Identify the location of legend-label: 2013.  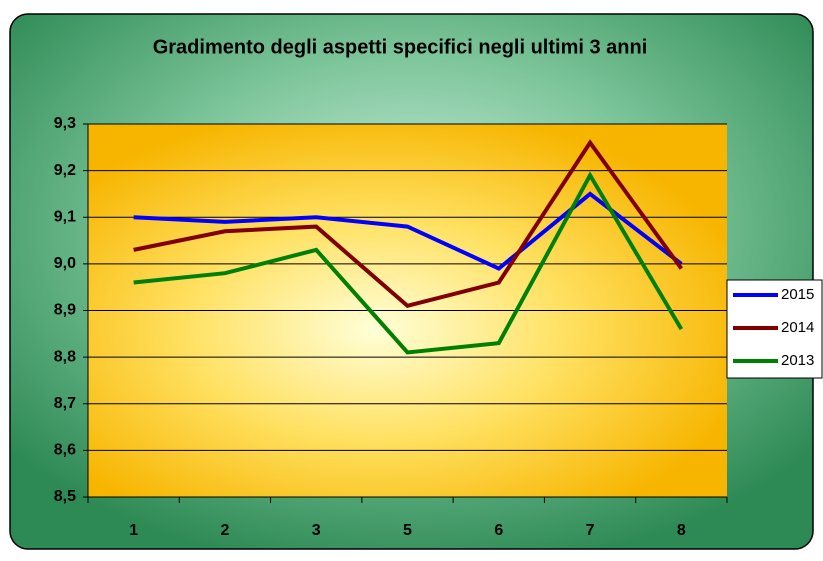
(797, 360).